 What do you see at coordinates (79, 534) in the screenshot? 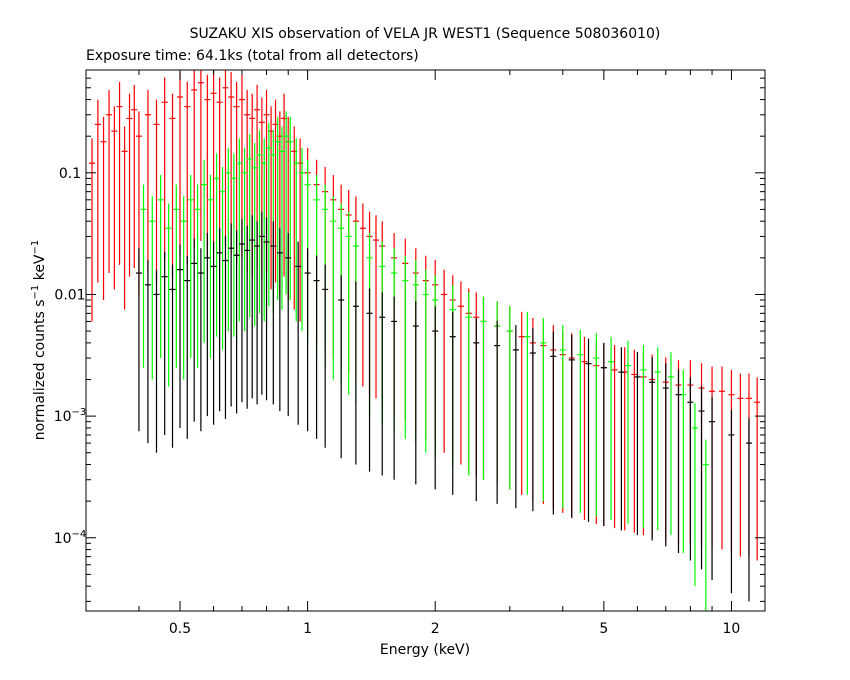
I see `y-tick-exponent: −4` at bounding box center [79, 534].